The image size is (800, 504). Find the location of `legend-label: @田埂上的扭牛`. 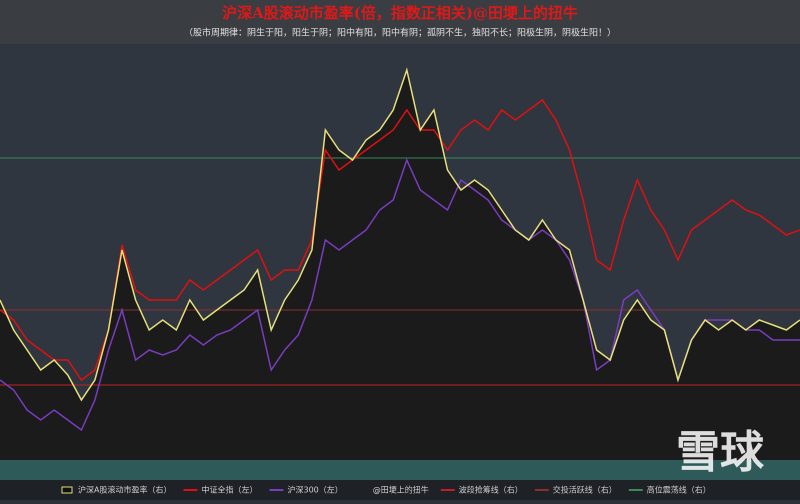

legend-label: @田埂上的扭牛 is located at coordinates (401, 490).